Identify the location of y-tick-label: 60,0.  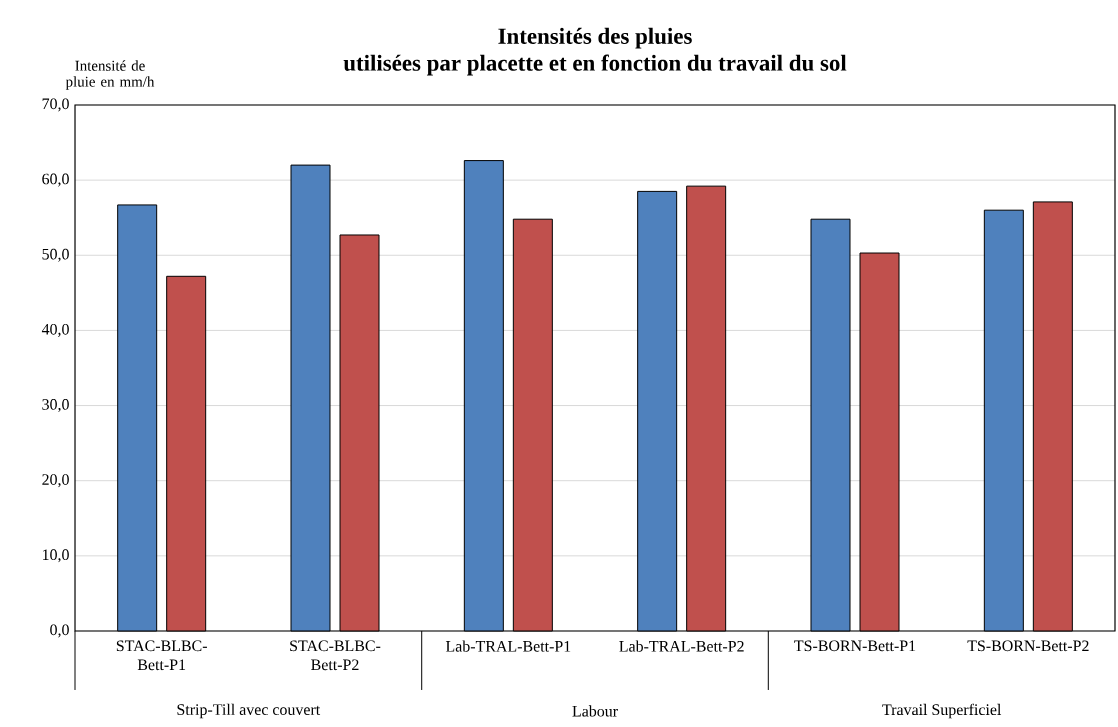
(55, 180).